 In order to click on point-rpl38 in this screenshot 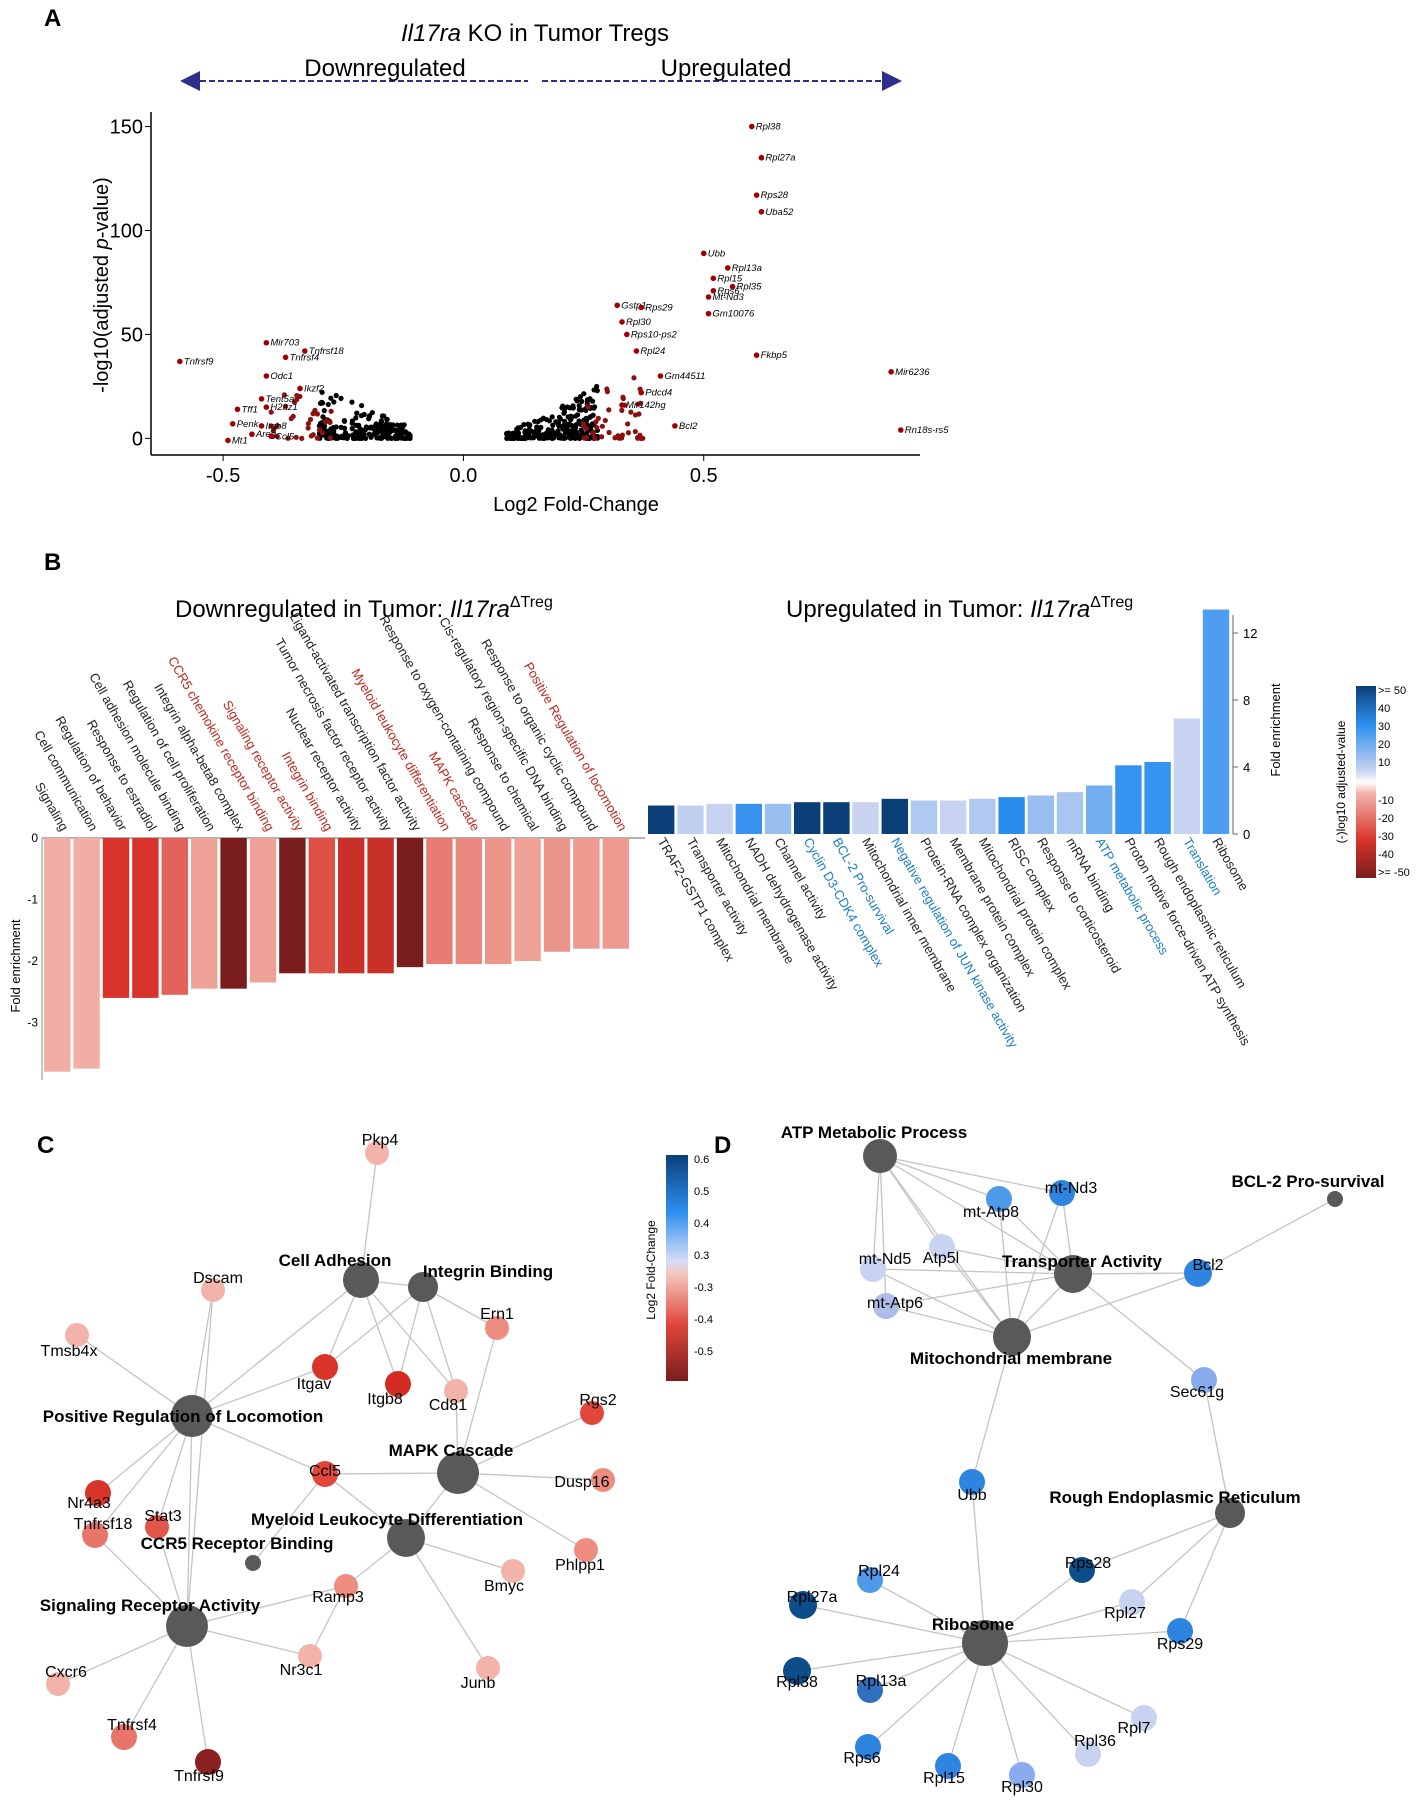, I will do `click(751, 126)`.